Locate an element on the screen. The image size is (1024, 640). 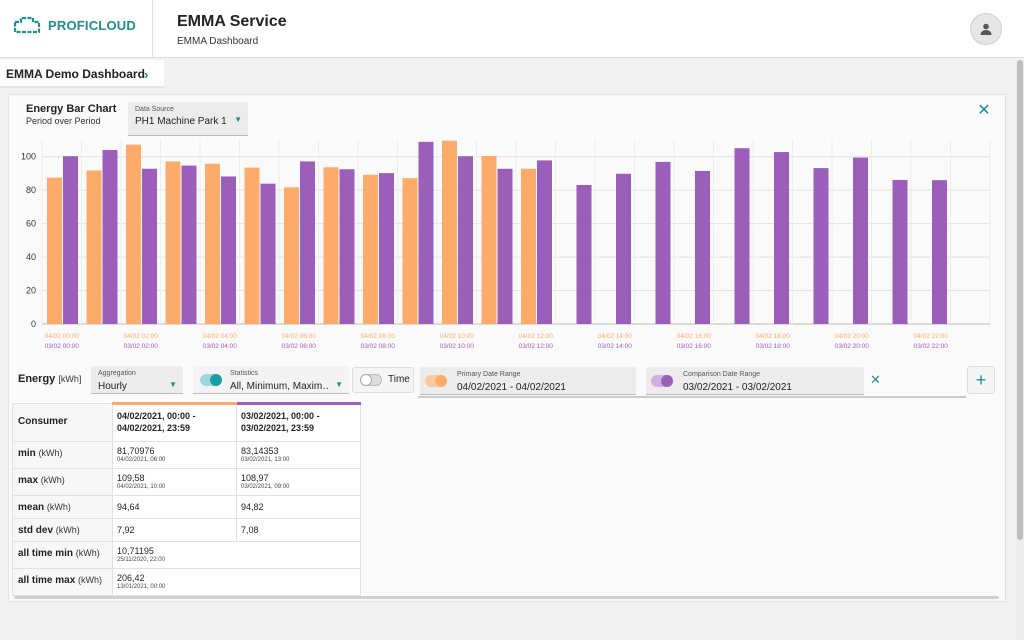
cell-value: 94,64 is located at coordinates (128, 507).